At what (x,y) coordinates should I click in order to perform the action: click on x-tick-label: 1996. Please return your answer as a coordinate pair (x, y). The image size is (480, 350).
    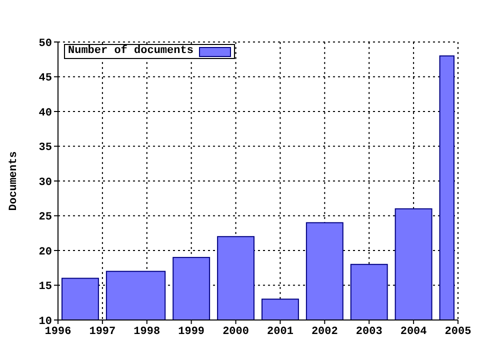
    Looking at the image, I should click on (58, 332).